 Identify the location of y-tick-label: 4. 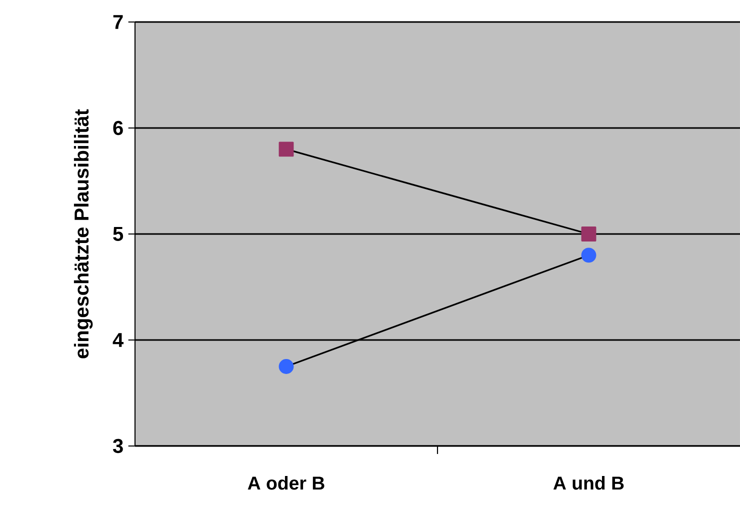
(118, 340).